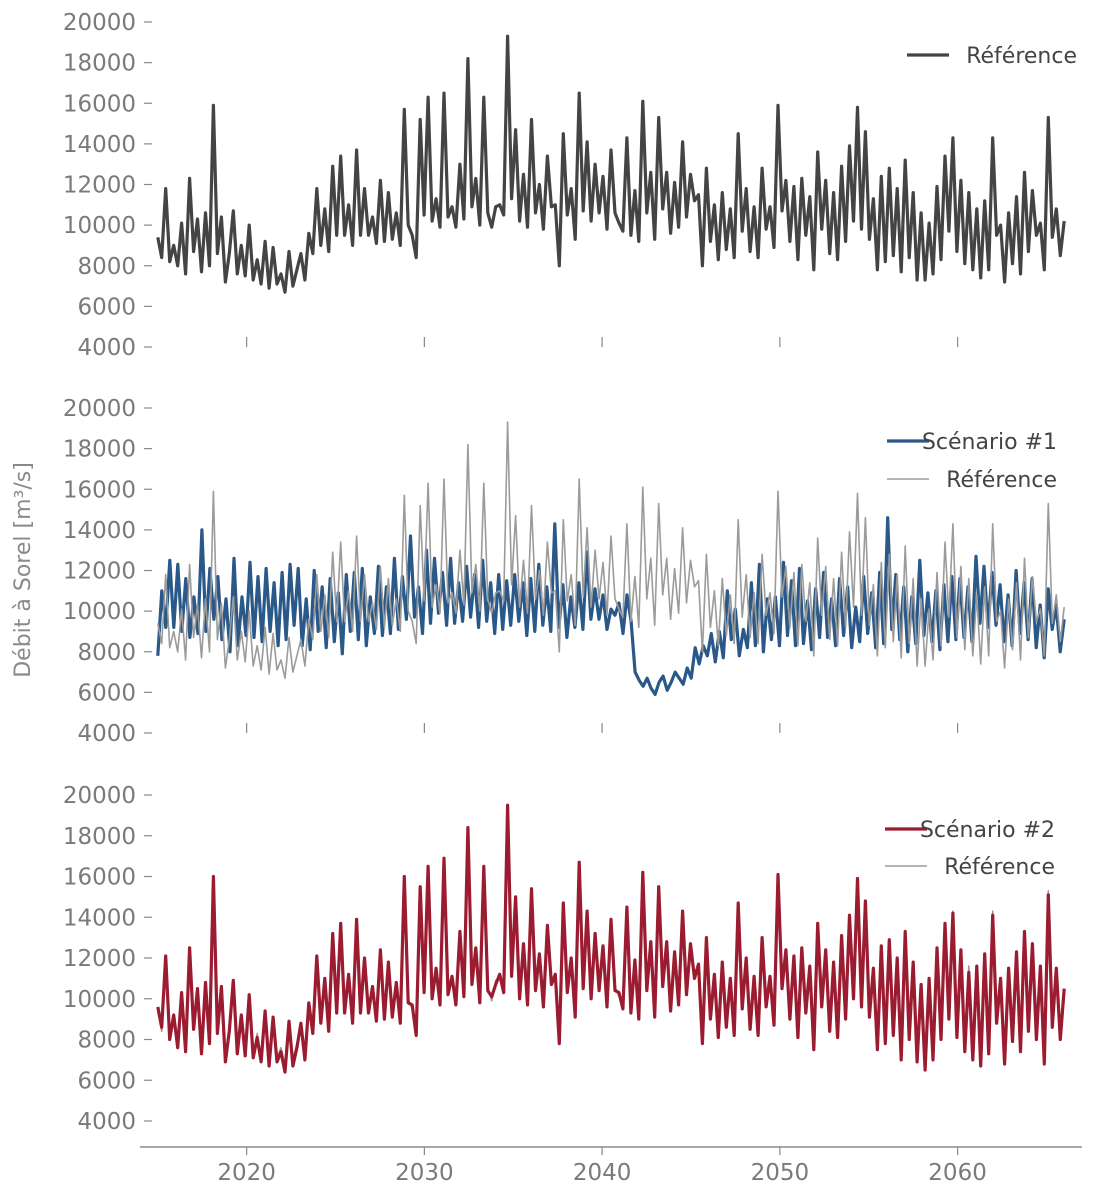 The image size is (1100, 1185). I want to click on y-axis-label: Débit à Sorel [m³/s], so click(23, 570).